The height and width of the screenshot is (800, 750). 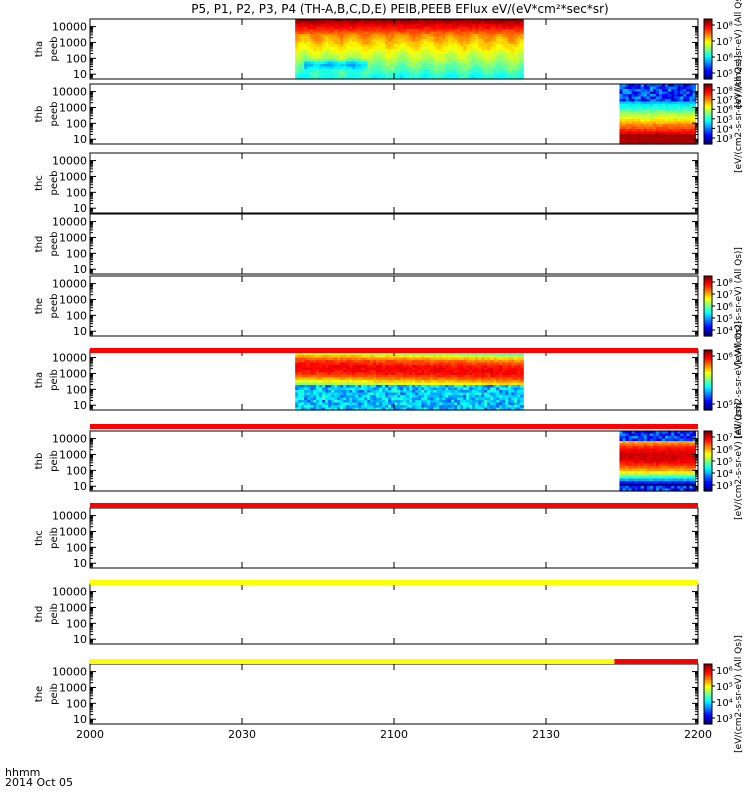 I want to click on panel-frame, so click(x=394, y=306).